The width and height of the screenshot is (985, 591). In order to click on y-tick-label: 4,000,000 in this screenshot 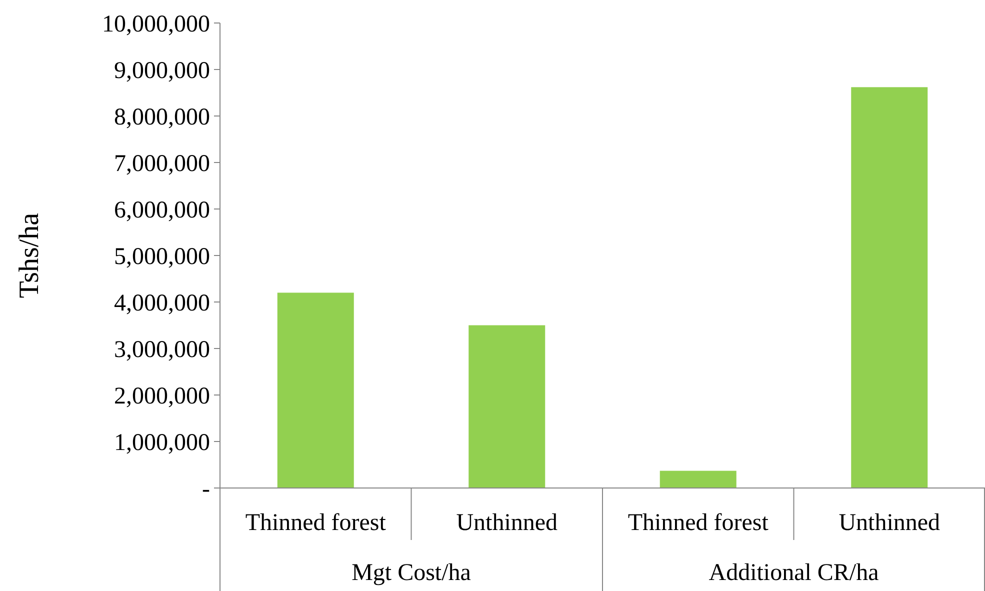, I will do `click(162, 303)`.